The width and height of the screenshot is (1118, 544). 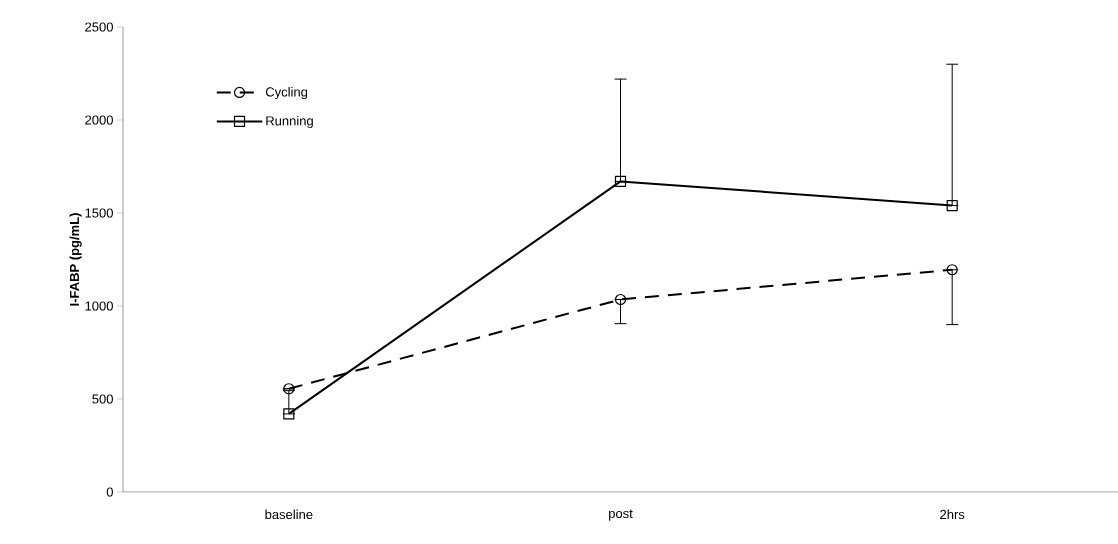 I want to click on y-tick-label: 2500, so click(x=99, y=27).